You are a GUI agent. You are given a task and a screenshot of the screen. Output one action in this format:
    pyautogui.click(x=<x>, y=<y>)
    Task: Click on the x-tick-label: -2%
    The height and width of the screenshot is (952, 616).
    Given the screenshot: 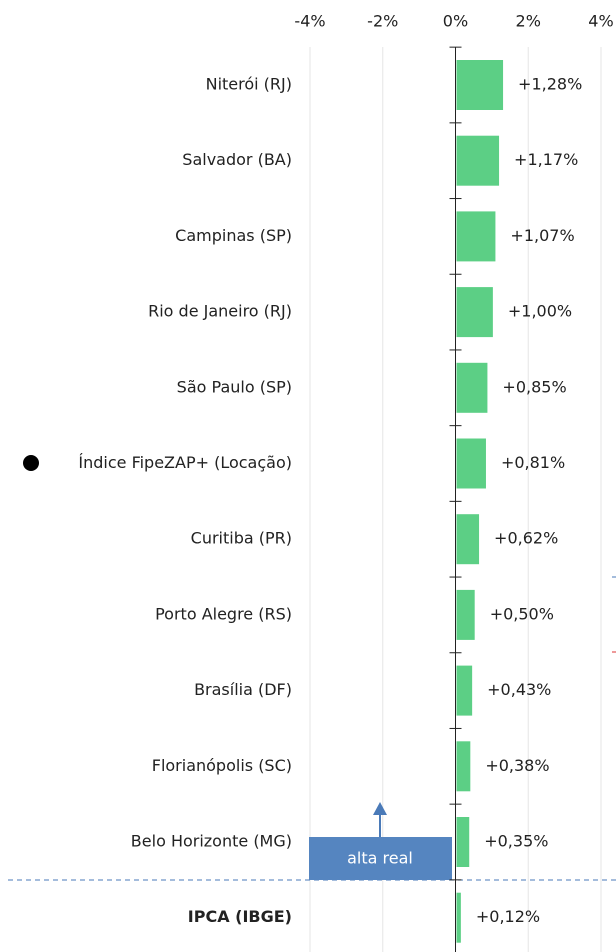 What is the action you would take?
    pyautogui.click(x=382, y=21)
    